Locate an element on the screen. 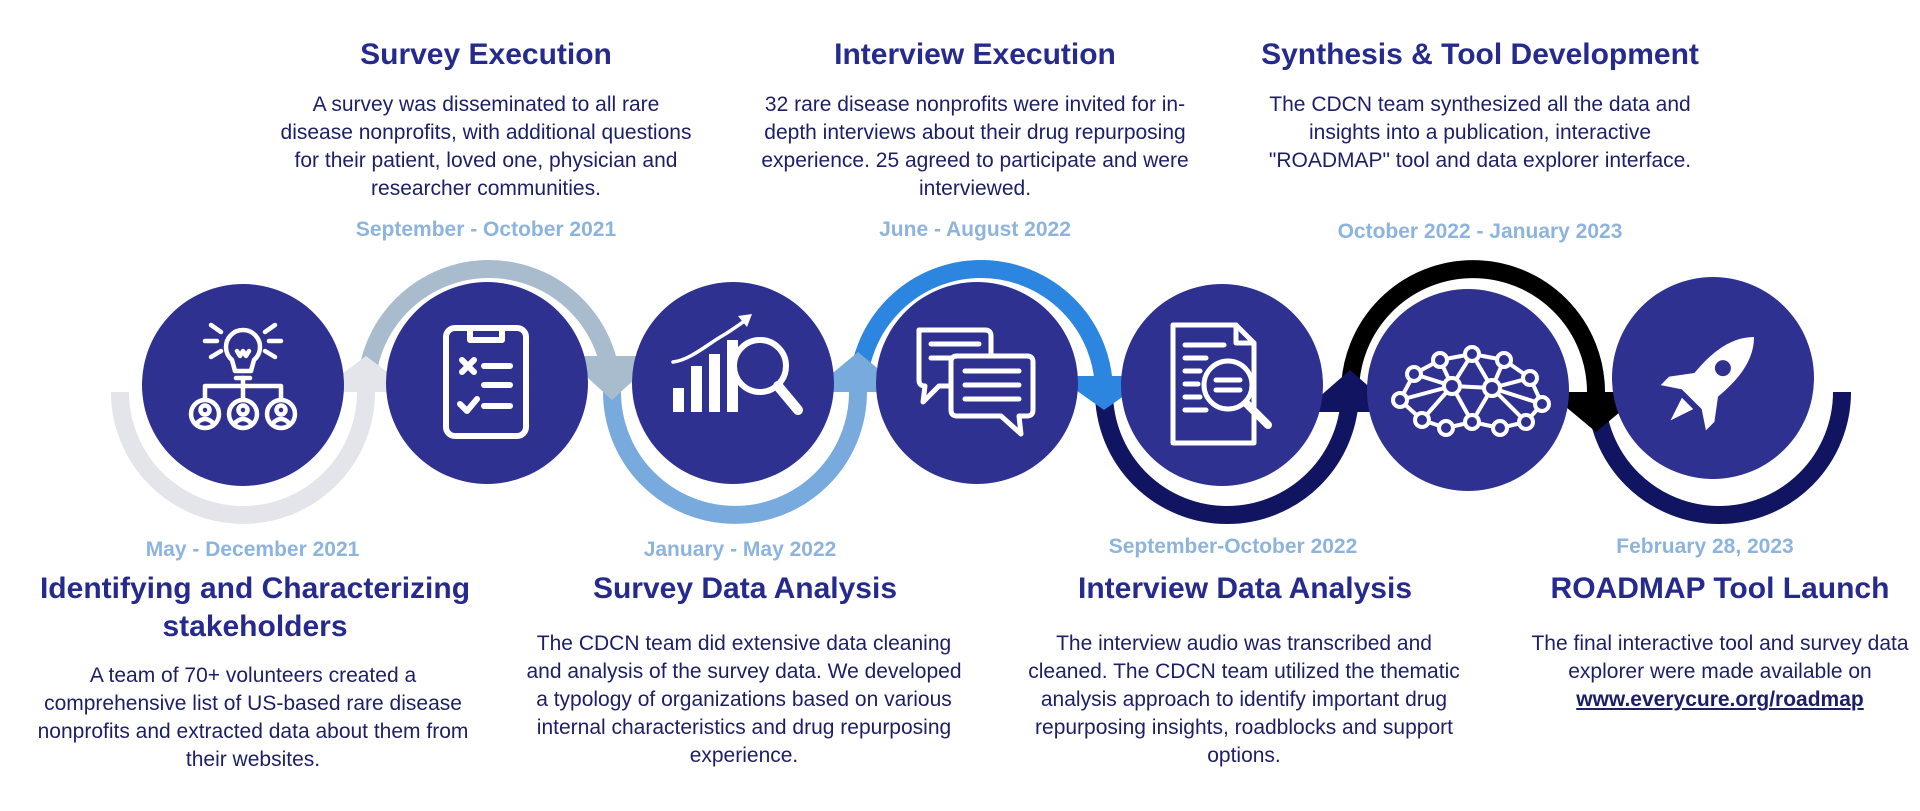  step-7-date: February 28, 2023 is located at coordinates (1705, 546).